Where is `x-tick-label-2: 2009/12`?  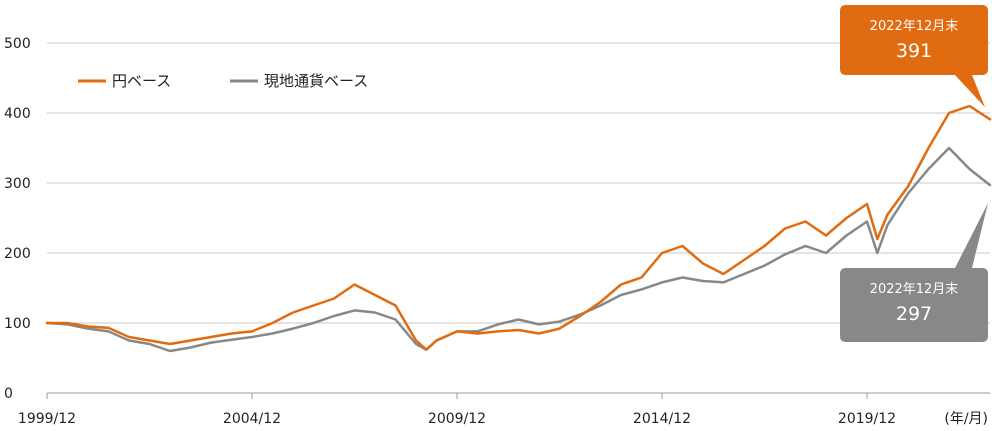 x-tick-label-2: 2009/12 is located at coordinates (457, 419).